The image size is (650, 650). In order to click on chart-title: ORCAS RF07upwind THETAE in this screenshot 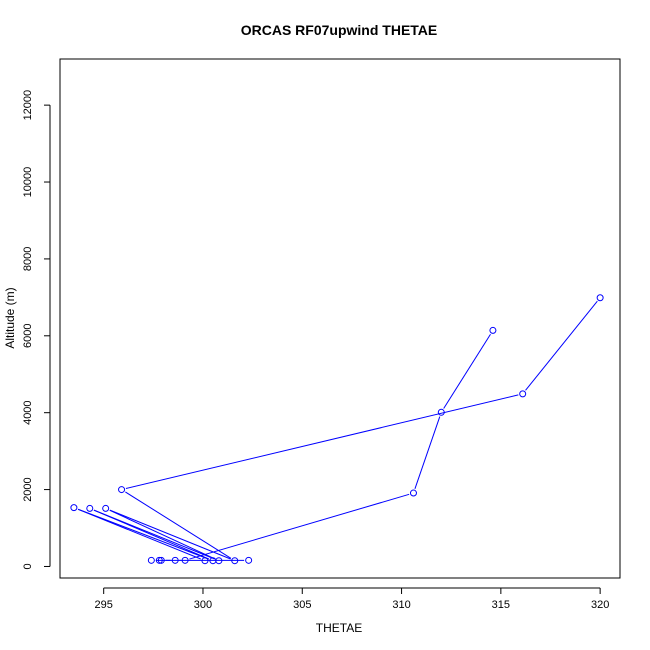, I will do `click(339, 30)`.